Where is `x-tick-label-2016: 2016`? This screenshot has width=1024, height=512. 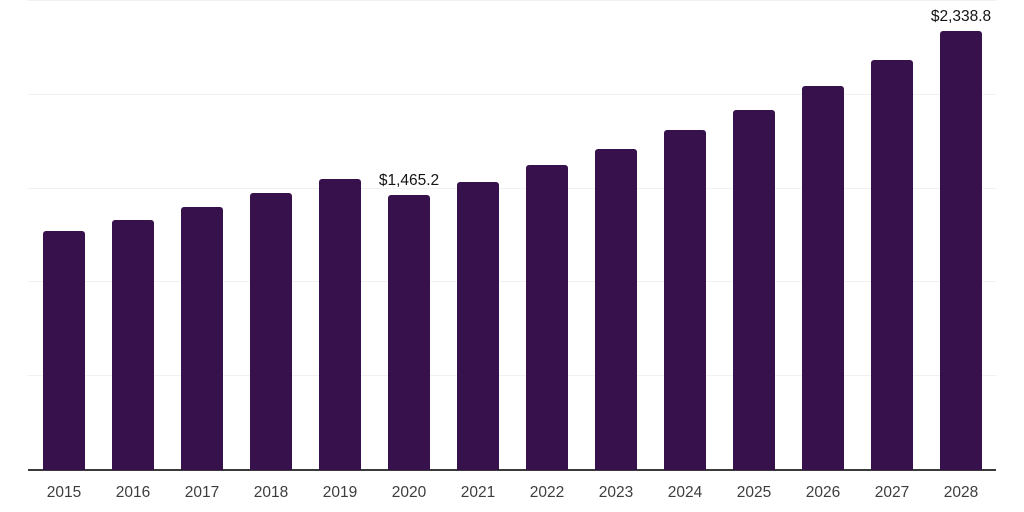
x-tick-label-2016: 2016 is located at coordinates (133, 492).